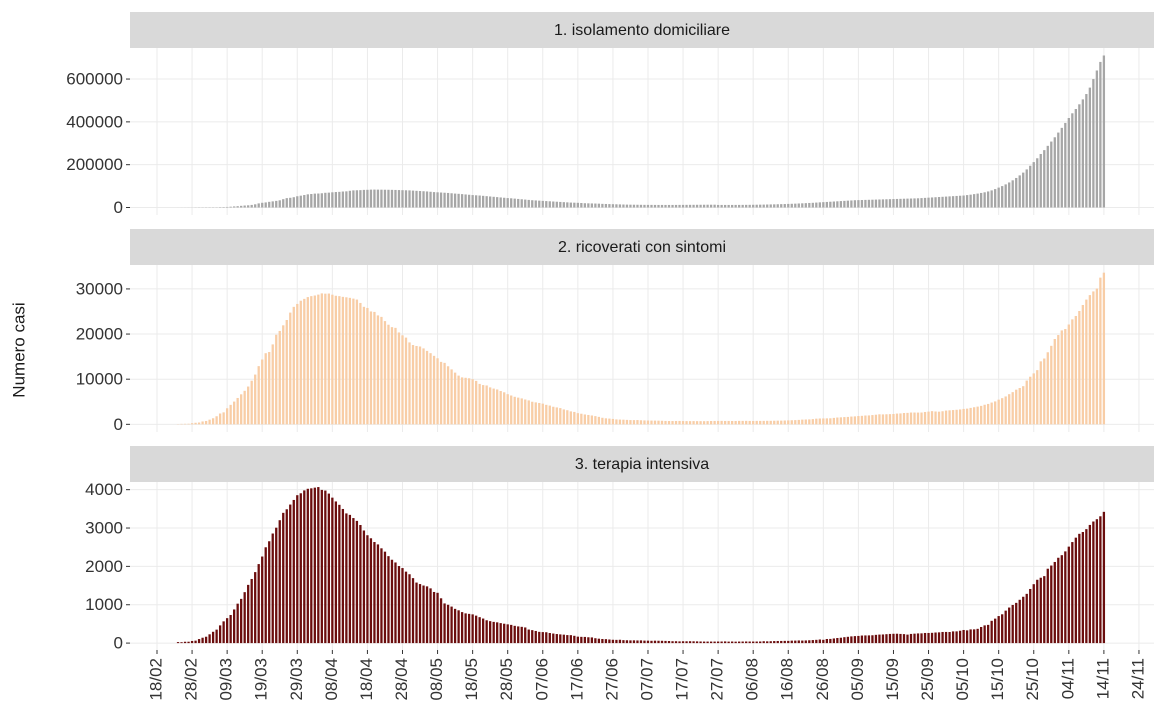 This screenshot has height=724, width=1154. Describe the element at coordinates (1067, 678) in the screenshot. I see `x-tick-label: 04/11` at that location.